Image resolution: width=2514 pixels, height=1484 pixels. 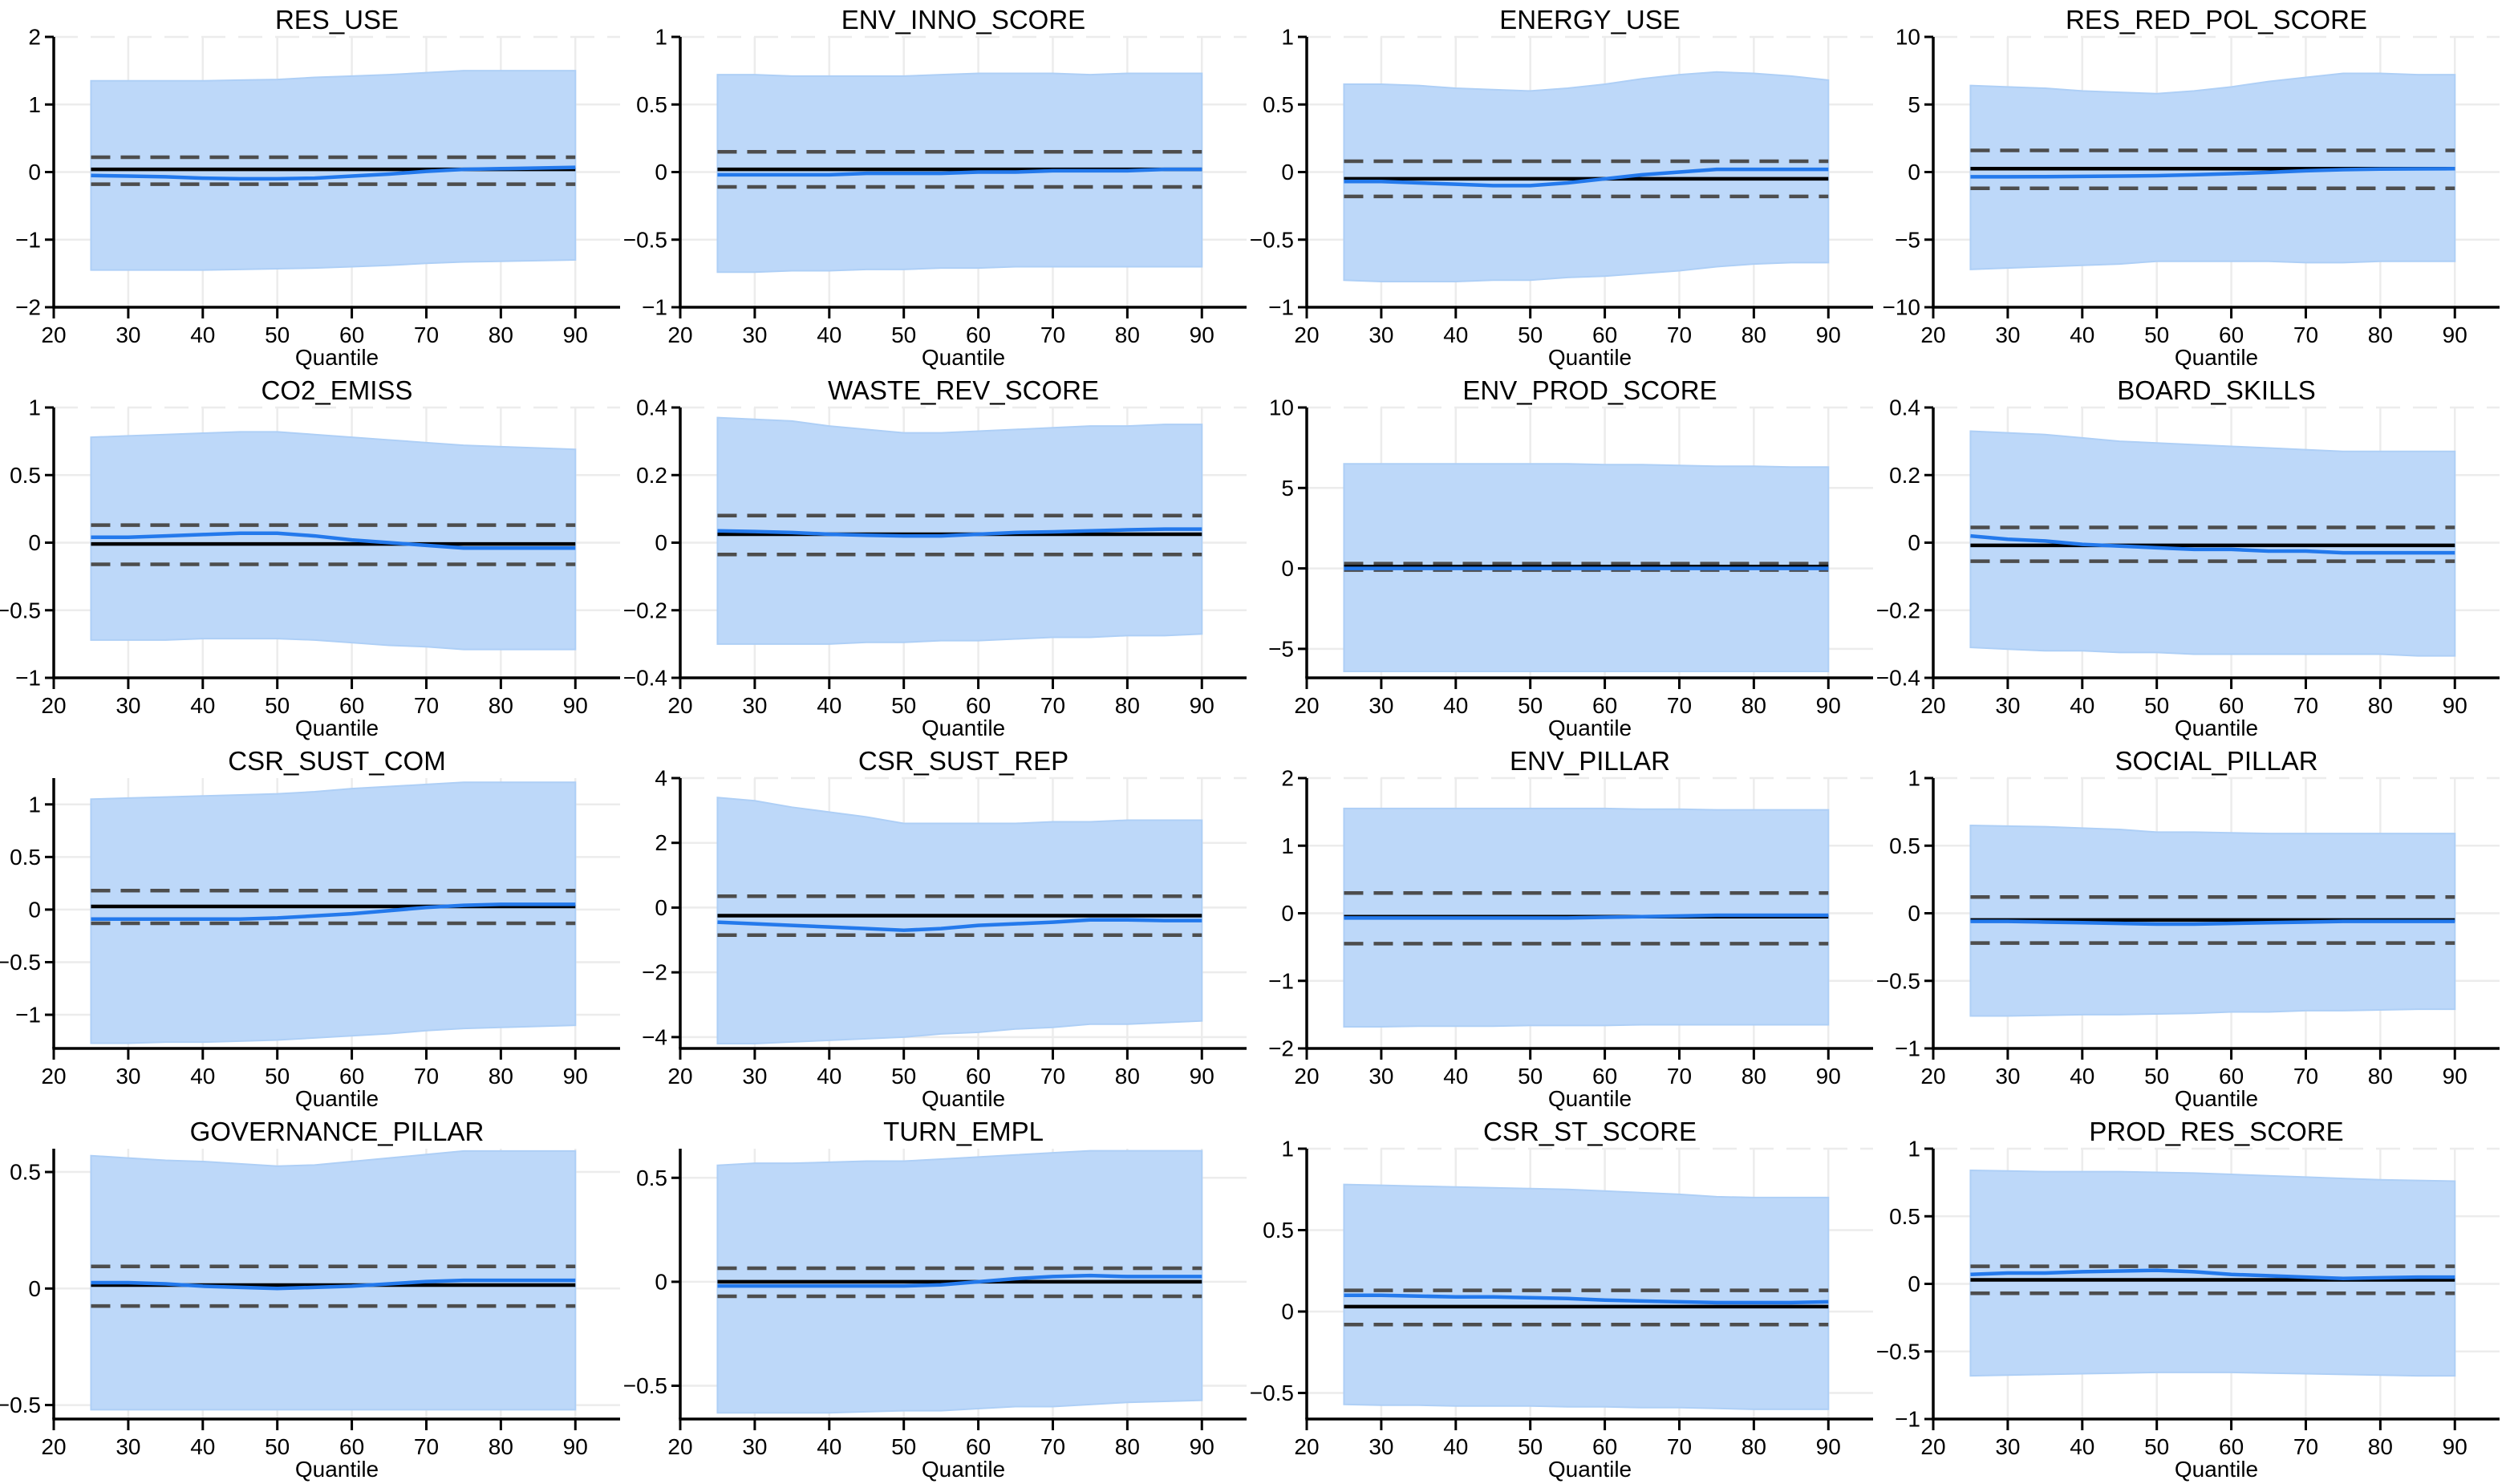 What do you see at coordinates (337, 1132) in the screenshot?
I see `chart-title: GOVERNANCE_PILLAR` at bounding box center [337, 1132].